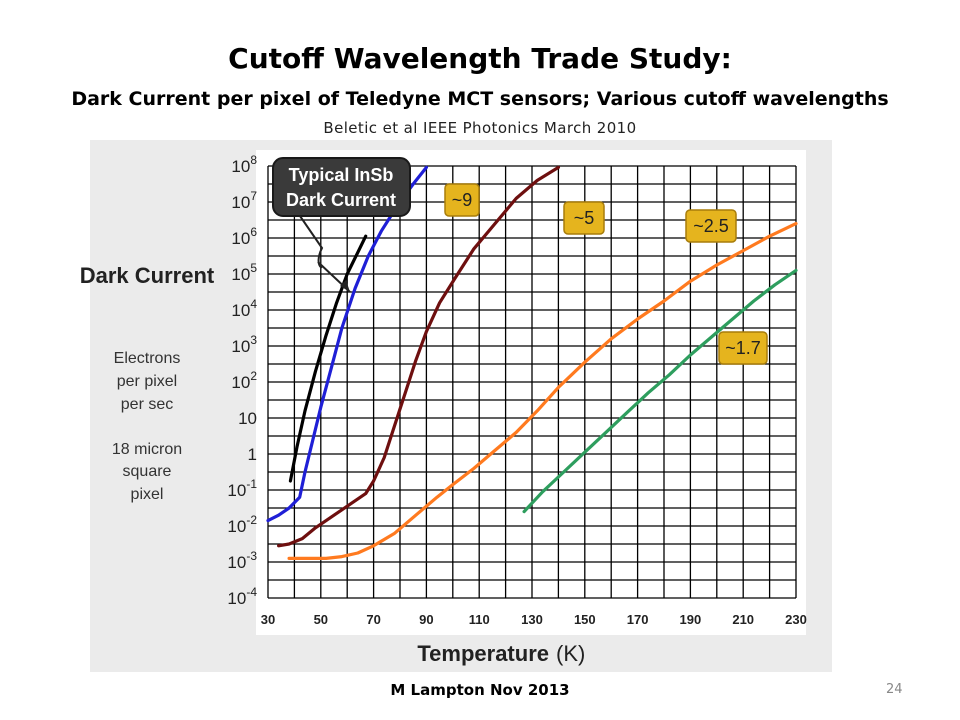  What do you see at coordinates (147, 449) in the screenshot?
I see `y-axis-description-line: 18 micron` at bounding box center [147, 449].